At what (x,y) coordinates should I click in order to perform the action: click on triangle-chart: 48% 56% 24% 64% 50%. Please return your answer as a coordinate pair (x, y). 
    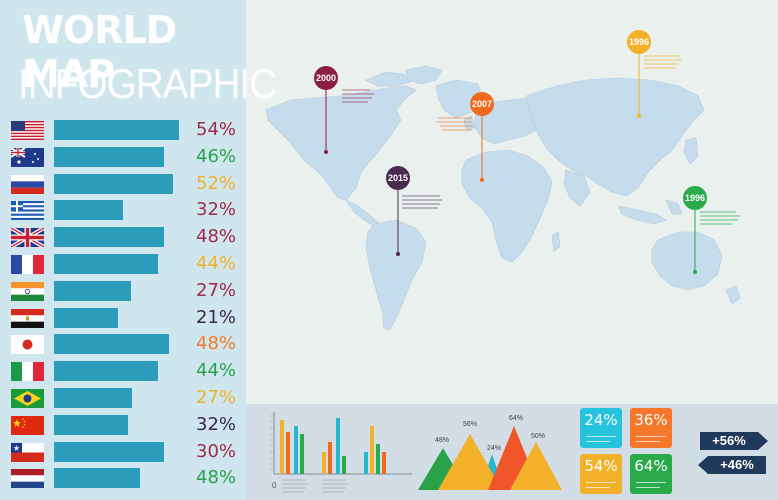
    Looking at the image, I should click on (490, 452).